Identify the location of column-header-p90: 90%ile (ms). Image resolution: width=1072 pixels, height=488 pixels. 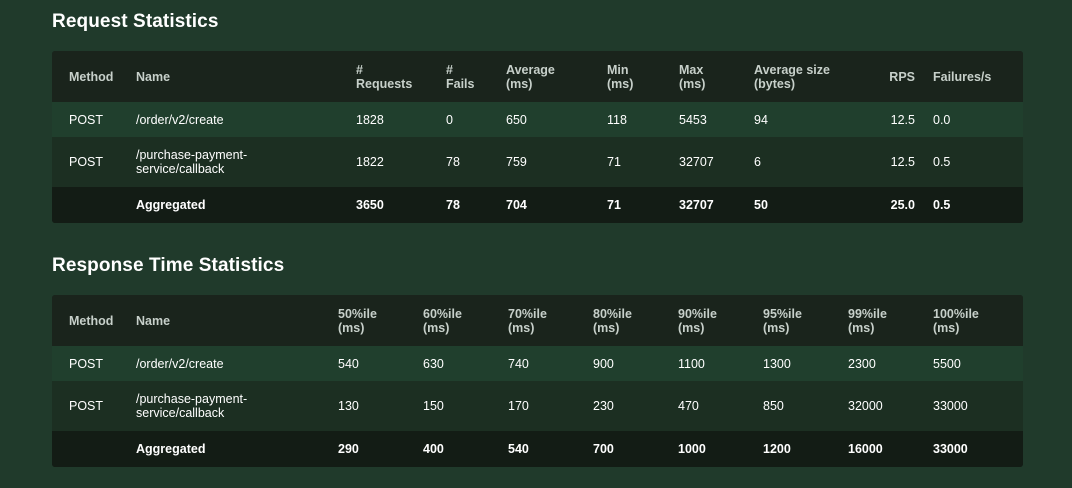
(716, 320).